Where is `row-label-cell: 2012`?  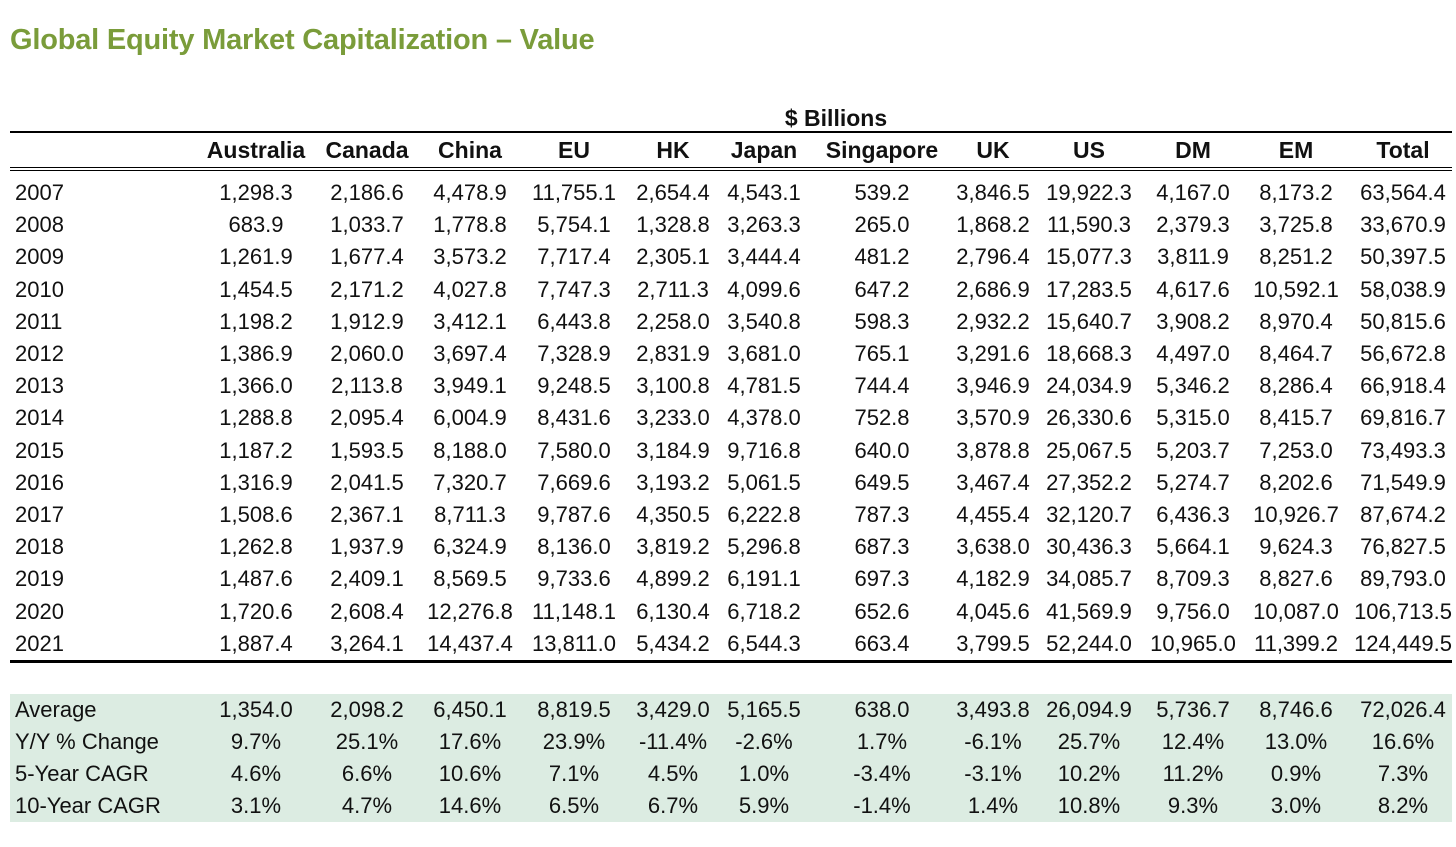 row-label-cell: 2012 is located at coordinates (39, 354).